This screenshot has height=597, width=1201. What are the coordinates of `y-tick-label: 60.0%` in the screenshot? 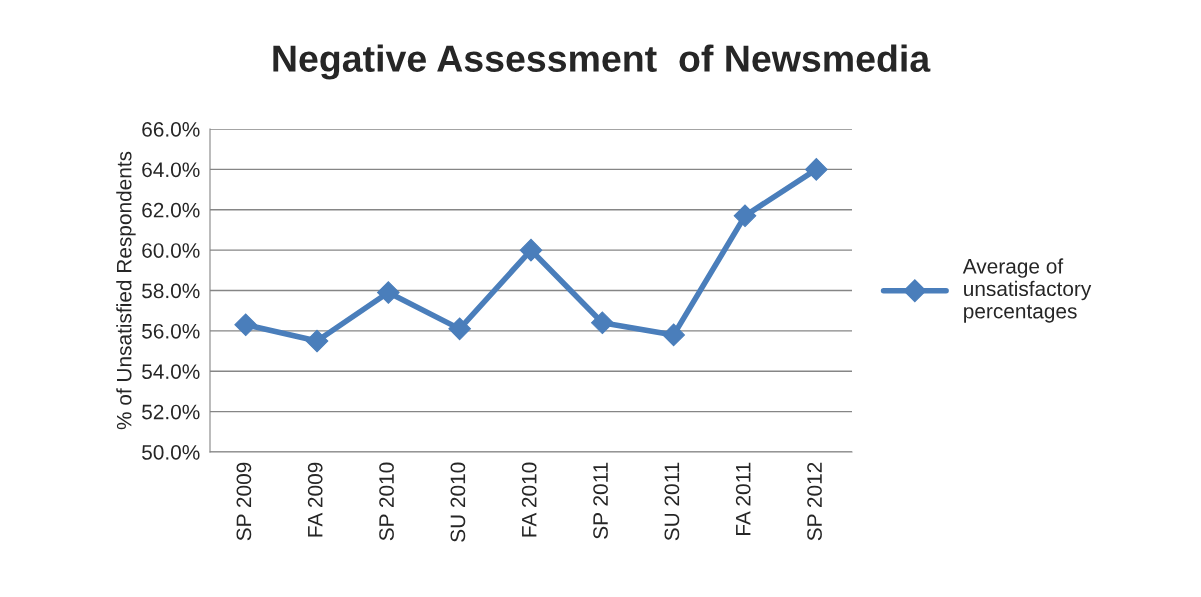 It's located at (171, 250).